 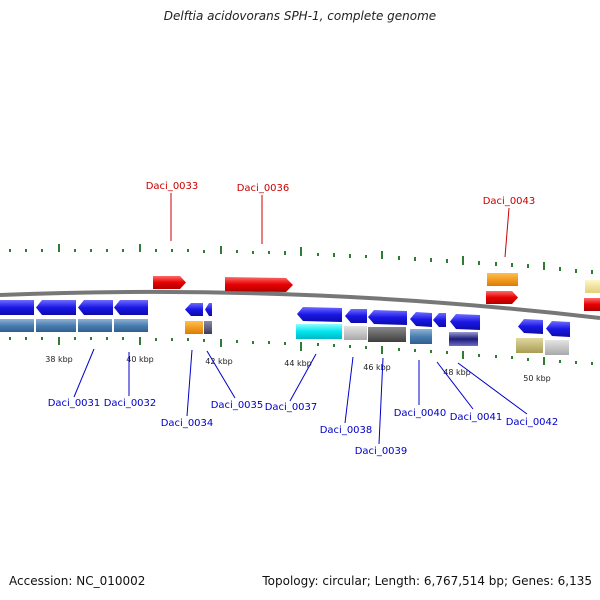 What do you see at coordinates (537, 378) in the screenshot?
I see `scale-label: 50 kbp` at bounding box center [537, 378].